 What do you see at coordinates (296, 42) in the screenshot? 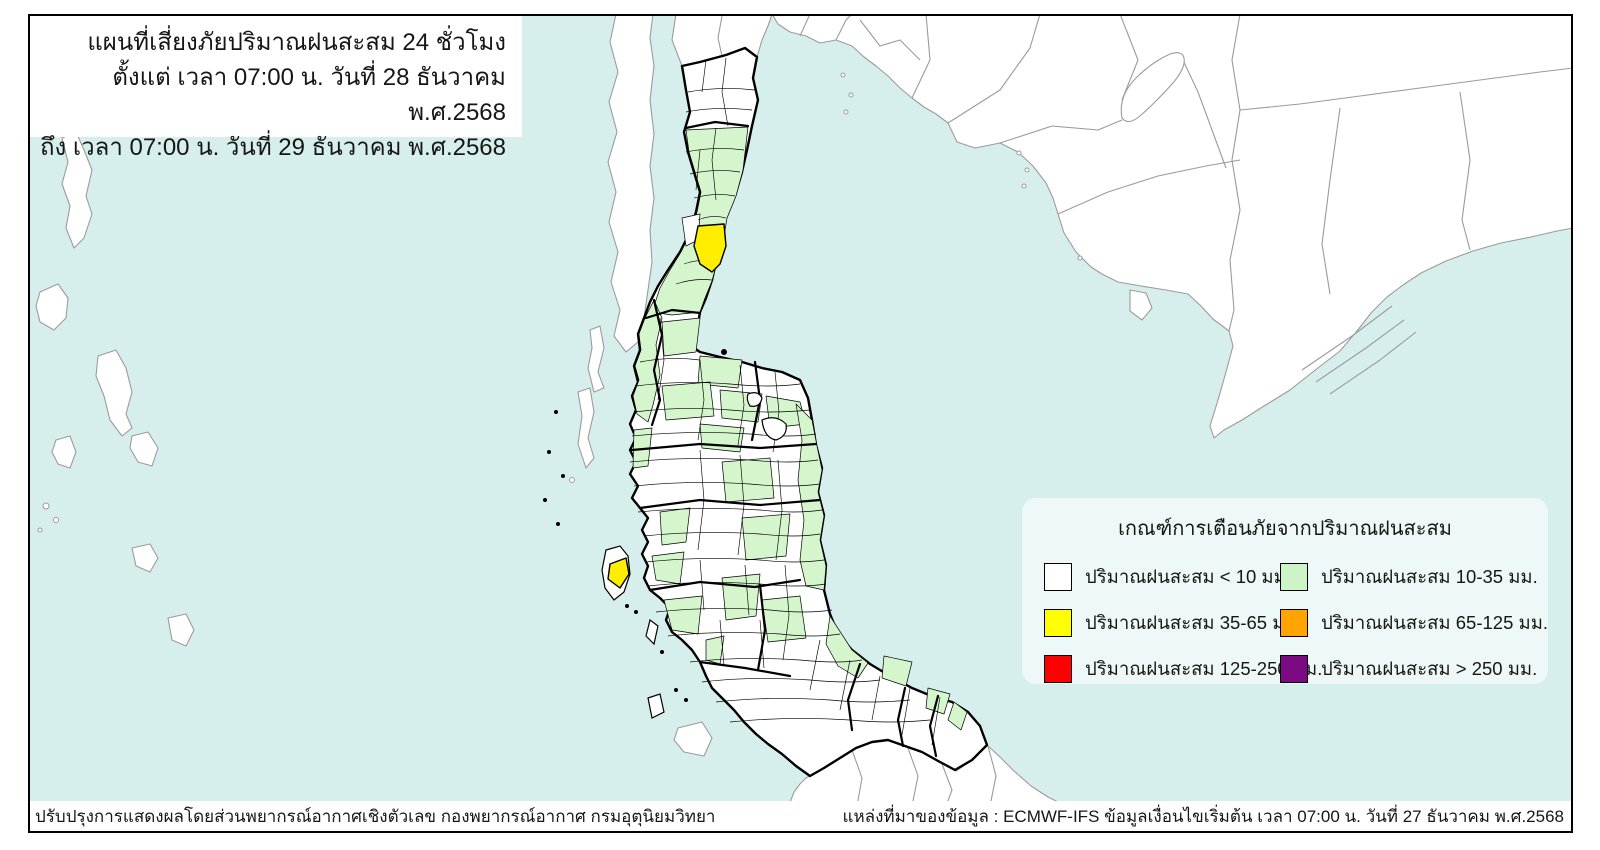
I see `map-title: แผนที่เสี่ยงภัยปริมาณฝนสะสม 24 ชั่วโมง` at bounding box center [296, 42].